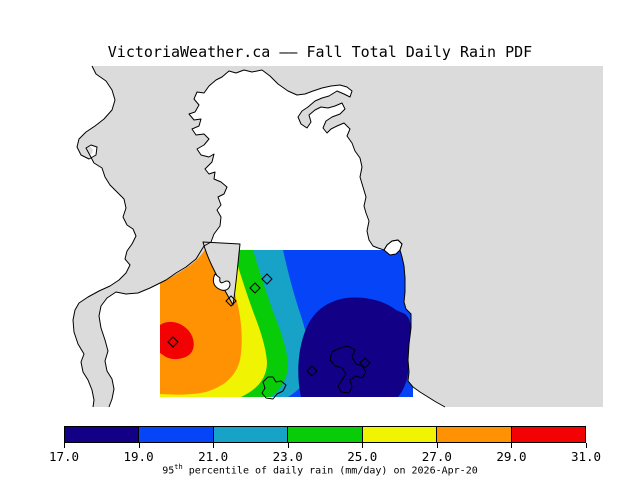 This screenshot has width=640, height=480. What do you see at coordinates (501, 328) in the screenshot?
I see `sea-east-overlay` at bounding box center [501, 328].